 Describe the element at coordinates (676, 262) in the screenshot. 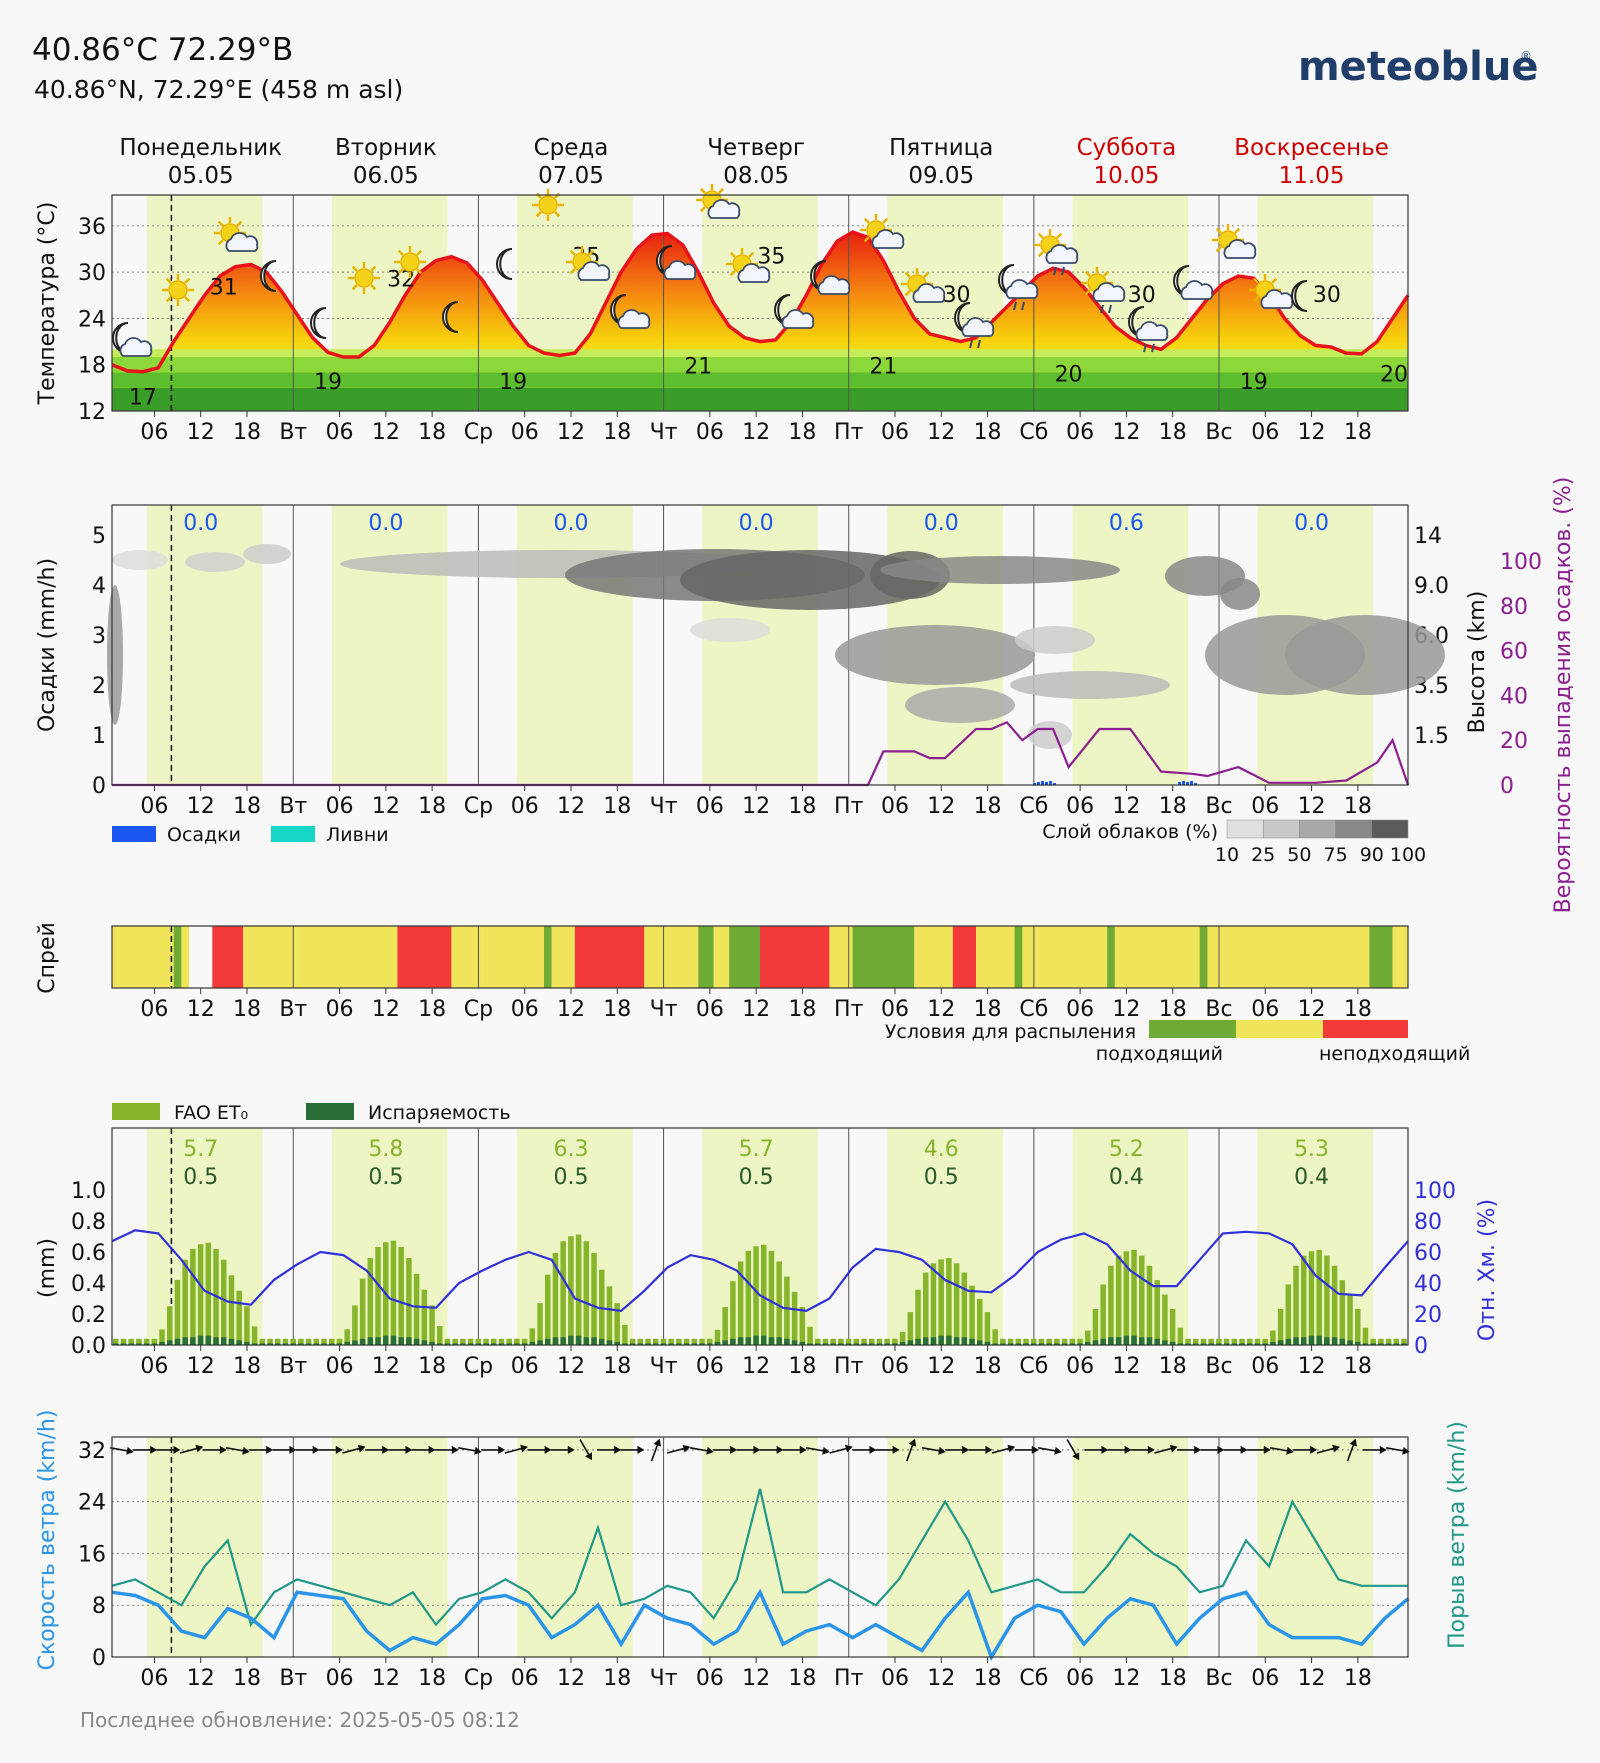

I see `moon-cloud-icon` at that location.